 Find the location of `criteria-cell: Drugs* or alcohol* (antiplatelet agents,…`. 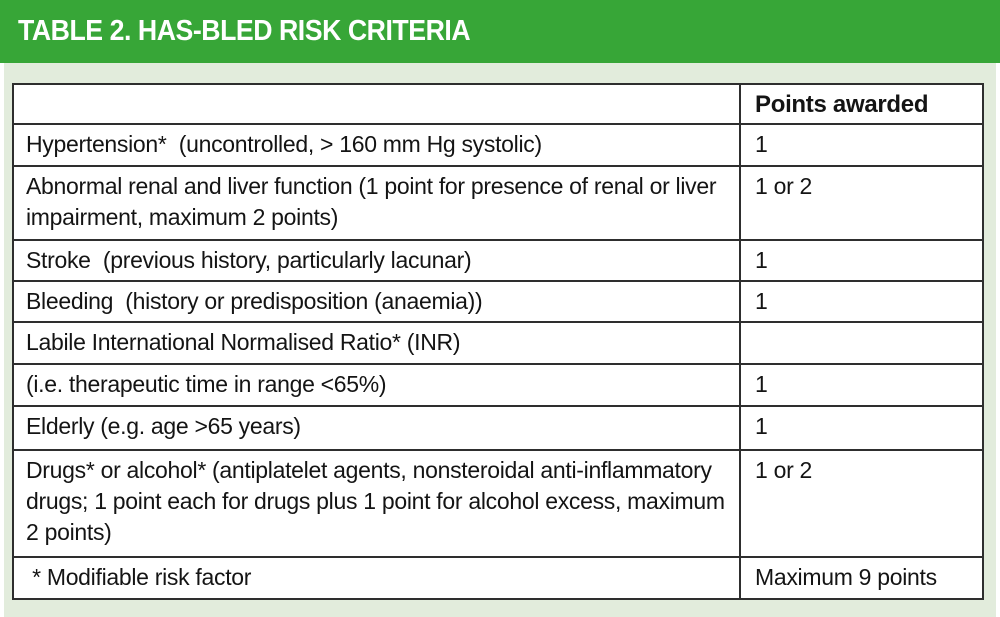

criteria-cell: Drugs* or alcohol* (antiplatelet agents,… is located at coordinates (376, 503).